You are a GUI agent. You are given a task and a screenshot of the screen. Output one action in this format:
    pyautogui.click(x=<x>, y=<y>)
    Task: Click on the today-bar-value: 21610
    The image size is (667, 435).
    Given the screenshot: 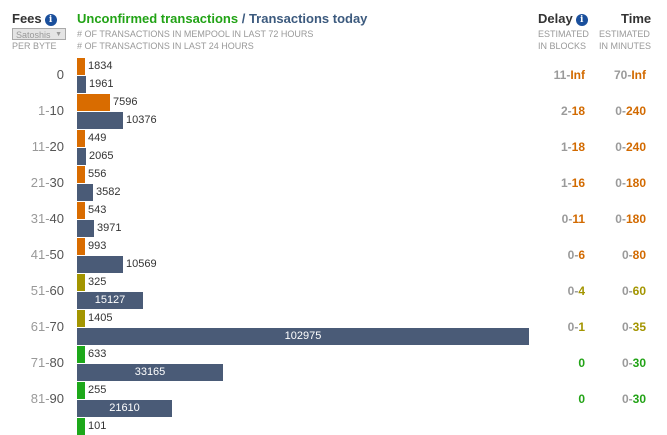 What is the action you would take?
    pyautogui.click(x=124, y=408)
    